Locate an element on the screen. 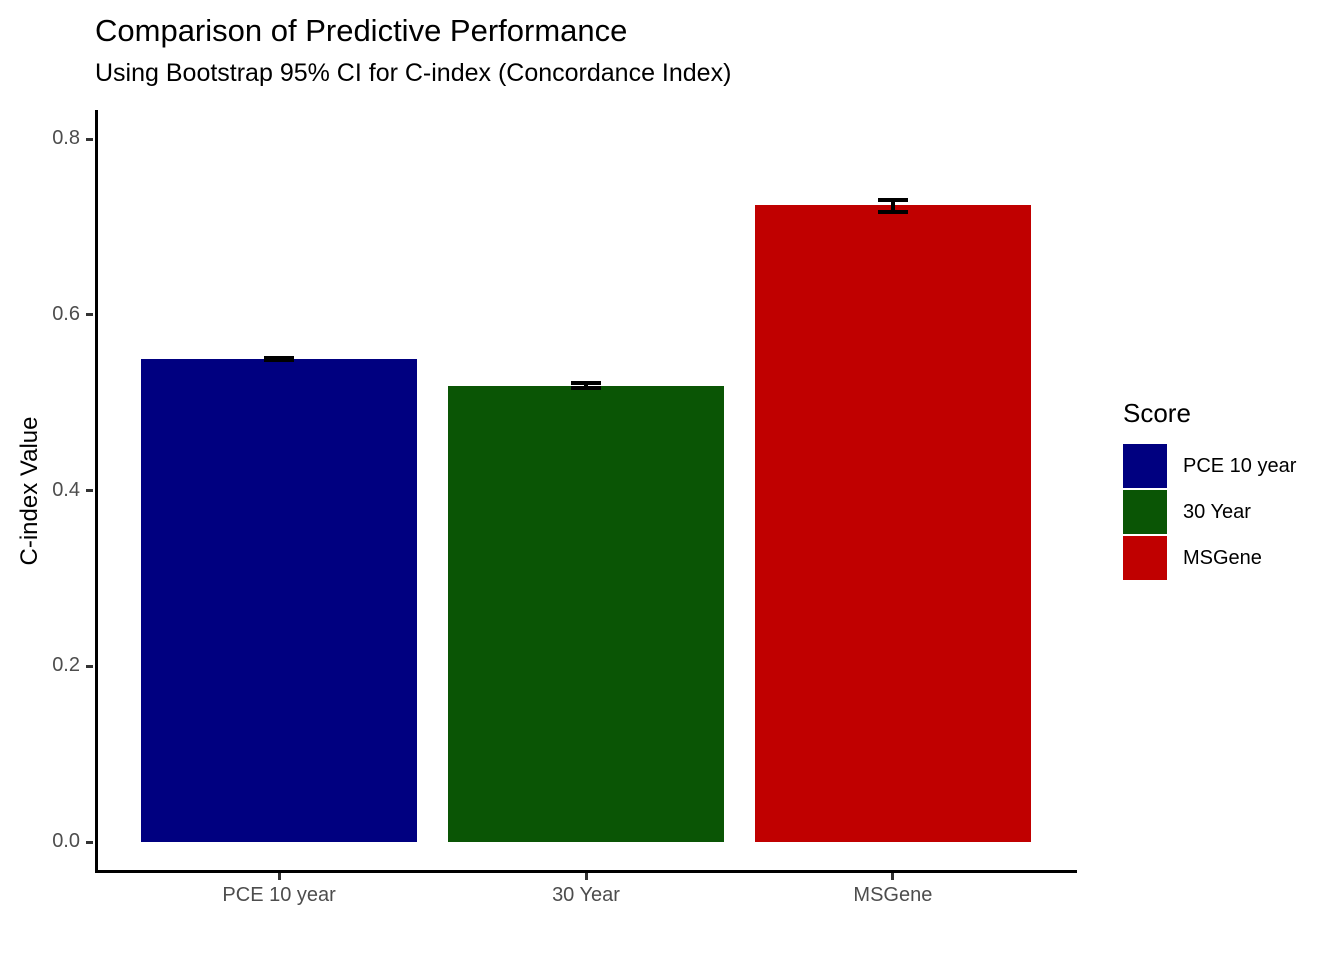 The height and width of the screenshot is (960, 1344). legend-item-msgene: MSGene is located at coordinates (1233, 558).